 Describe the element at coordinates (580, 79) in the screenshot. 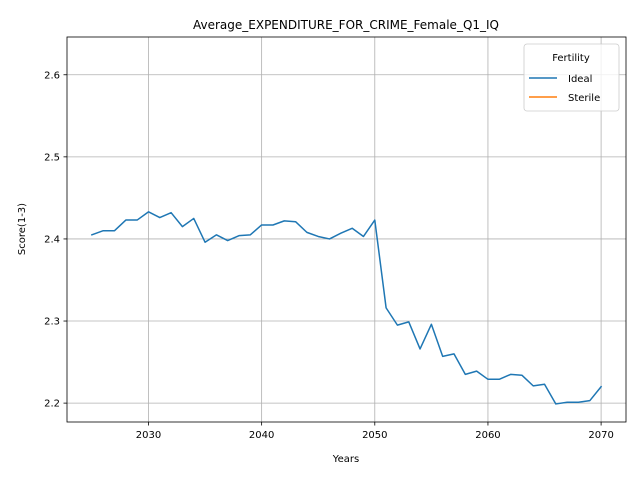

I see `legend-label-ideal: Ideal` at that location.